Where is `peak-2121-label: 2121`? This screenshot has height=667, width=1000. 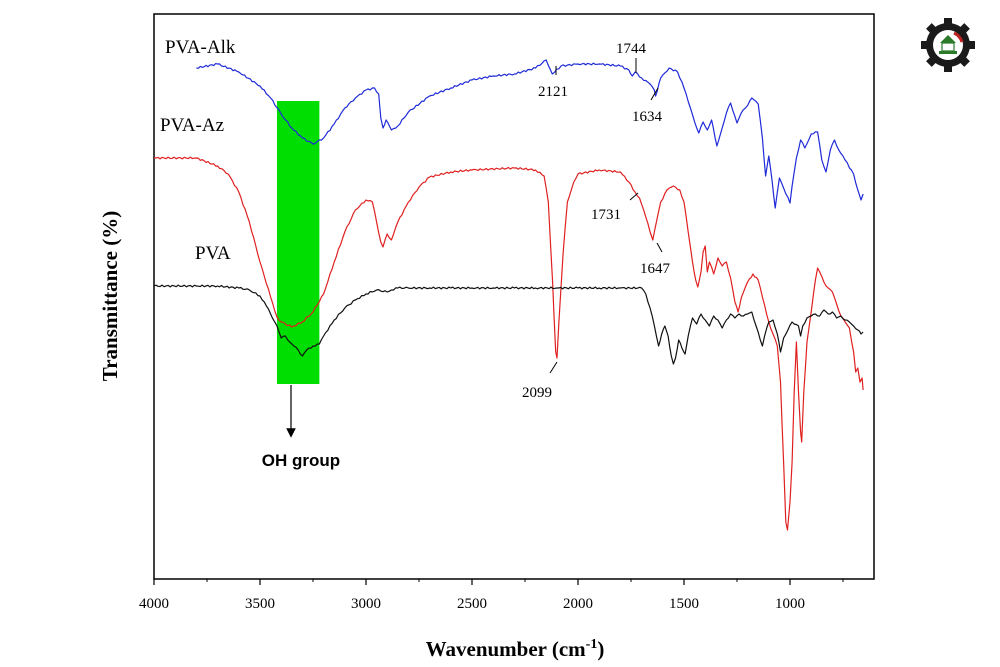 peak-2121-label: 2121 is located at coordinates (553, 92).